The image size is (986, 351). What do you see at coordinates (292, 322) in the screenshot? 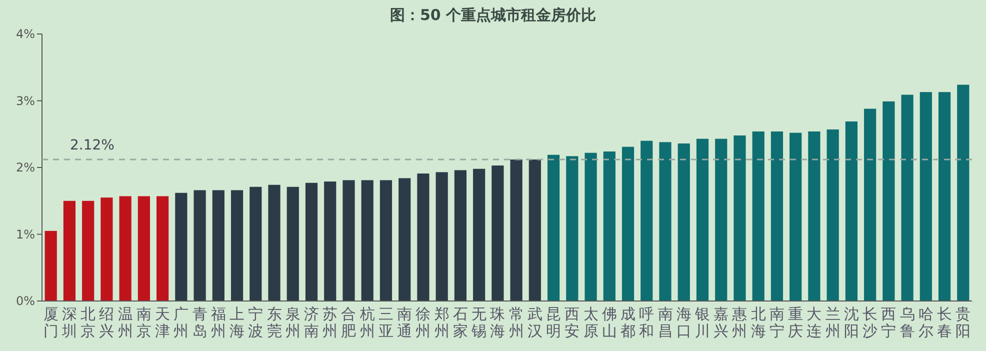
I see `x-tick-label: 泉州` at bounding box center [292, 322].